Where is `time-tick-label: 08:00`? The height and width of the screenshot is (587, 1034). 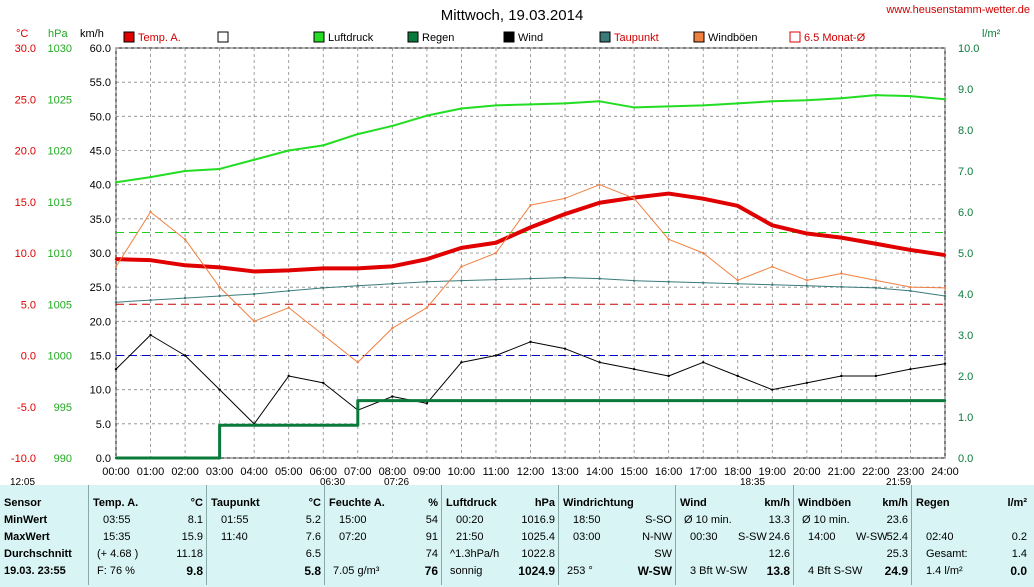
time-tick-label: 08:00 is located at coordinates (393, 472).